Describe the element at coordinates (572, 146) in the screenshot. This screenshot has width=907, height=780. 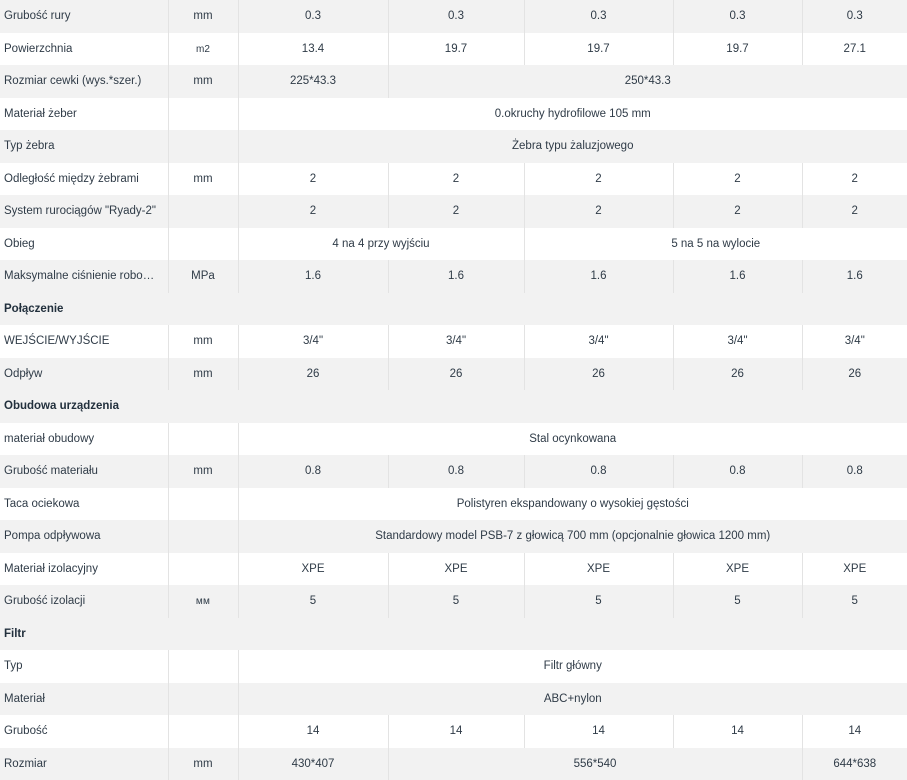
I see `row-value-cell: Żebra typu żaluzjowego` at that location.